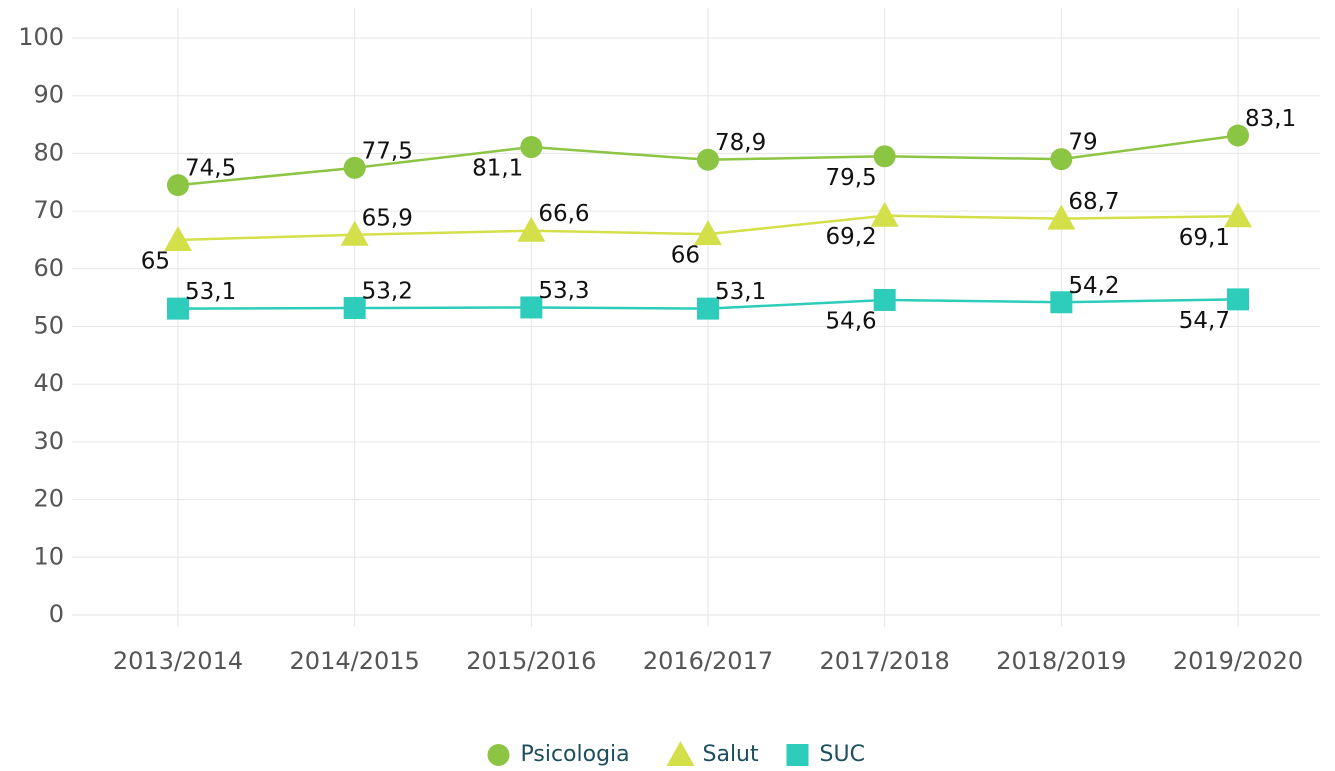  I want to click on data-label: 66, so click(685, 256).